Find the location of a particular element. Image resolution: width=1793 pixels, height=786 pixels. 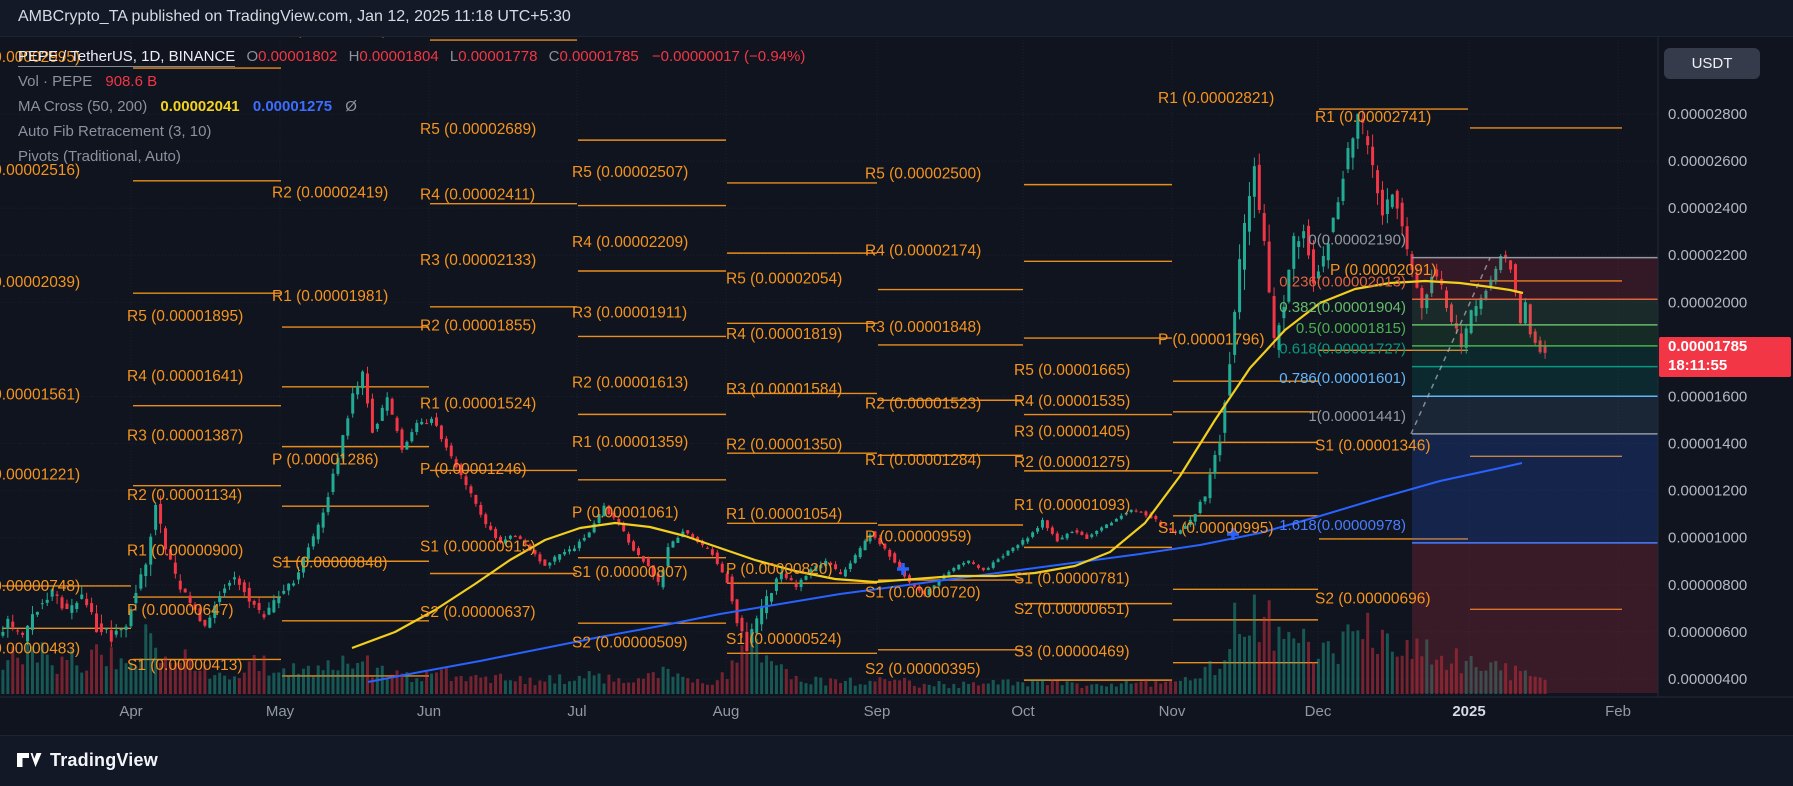

pivot-label: S2 (0.00000637) is located at coordinates (477, 612).